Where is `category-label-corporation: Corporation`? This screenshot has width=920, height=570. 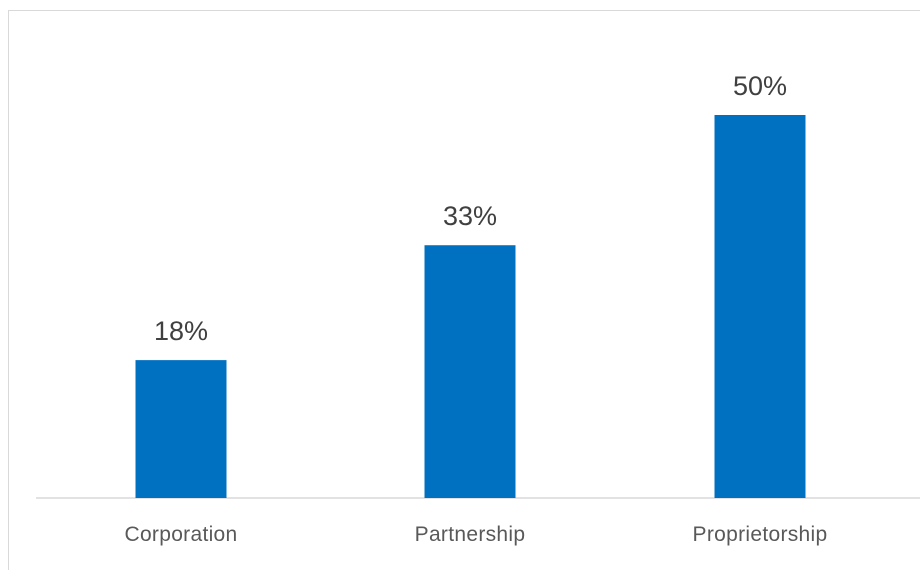
category-label-corporation: Corporation is located at coordinates (180, 534).